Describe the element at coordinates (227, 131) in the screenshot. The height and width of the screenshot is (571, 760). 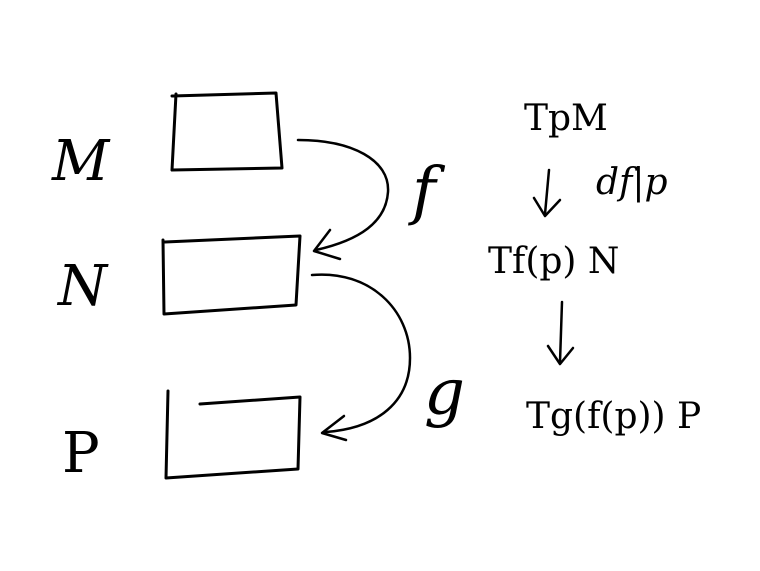
I see `manifold-box-m` at that location.